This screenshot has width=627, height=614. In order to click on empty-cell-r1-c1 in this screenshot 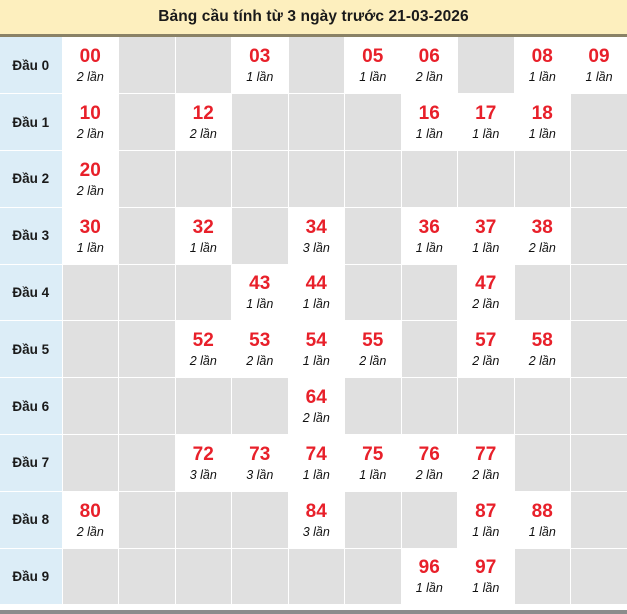, I will do `click(147, 122)`.